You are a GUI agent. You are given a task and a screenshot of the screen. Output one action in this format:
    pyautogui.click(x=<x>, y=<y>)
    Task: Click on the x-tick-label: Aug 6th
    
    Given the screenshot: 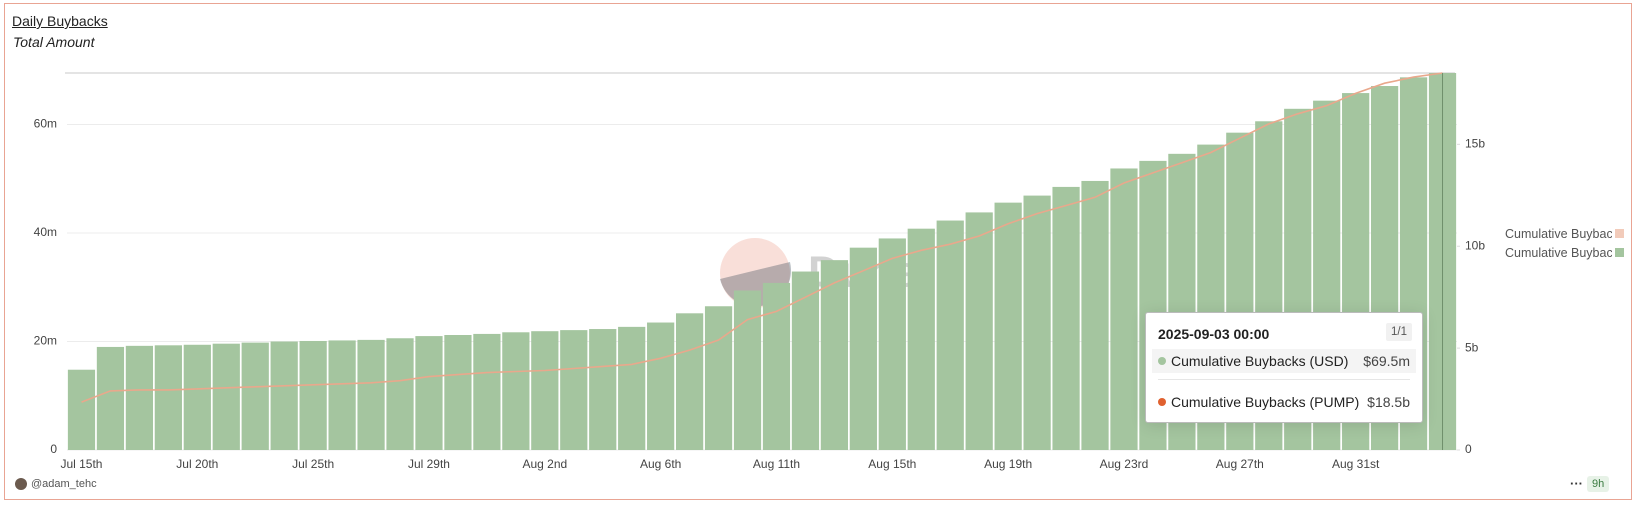 What is the action you would take?
    pyautogui.click(x=660, y=464)
    